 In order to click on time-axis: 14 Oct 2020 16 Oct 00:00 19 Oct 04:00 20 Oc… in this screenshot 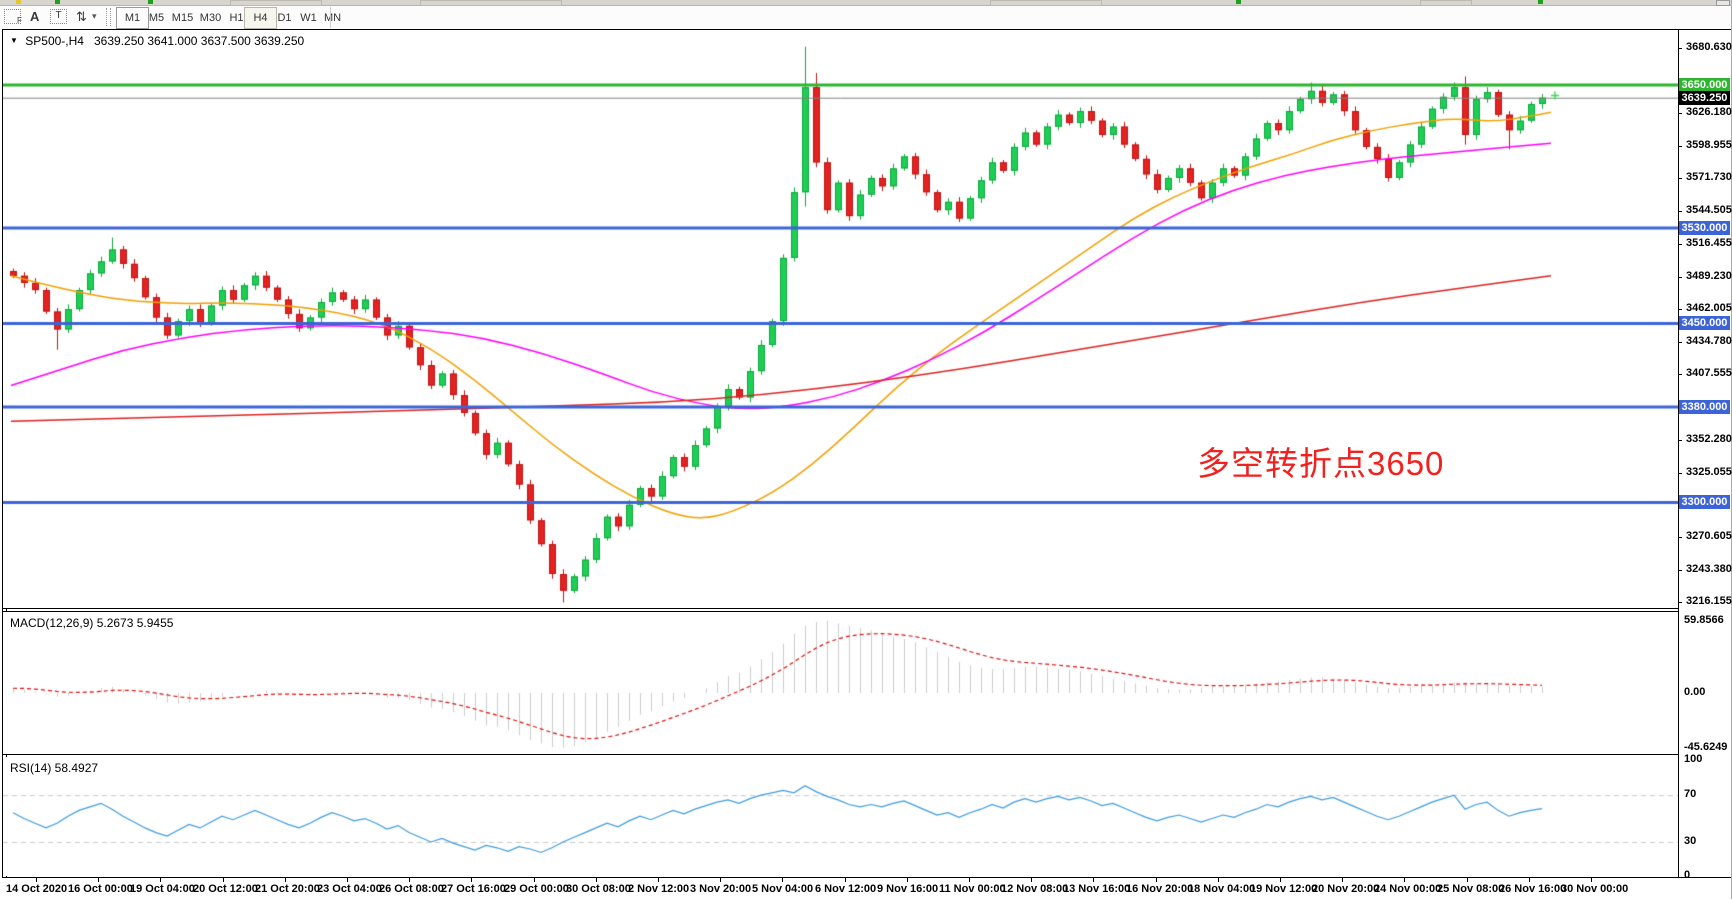, I will do `click(866, 888)`.